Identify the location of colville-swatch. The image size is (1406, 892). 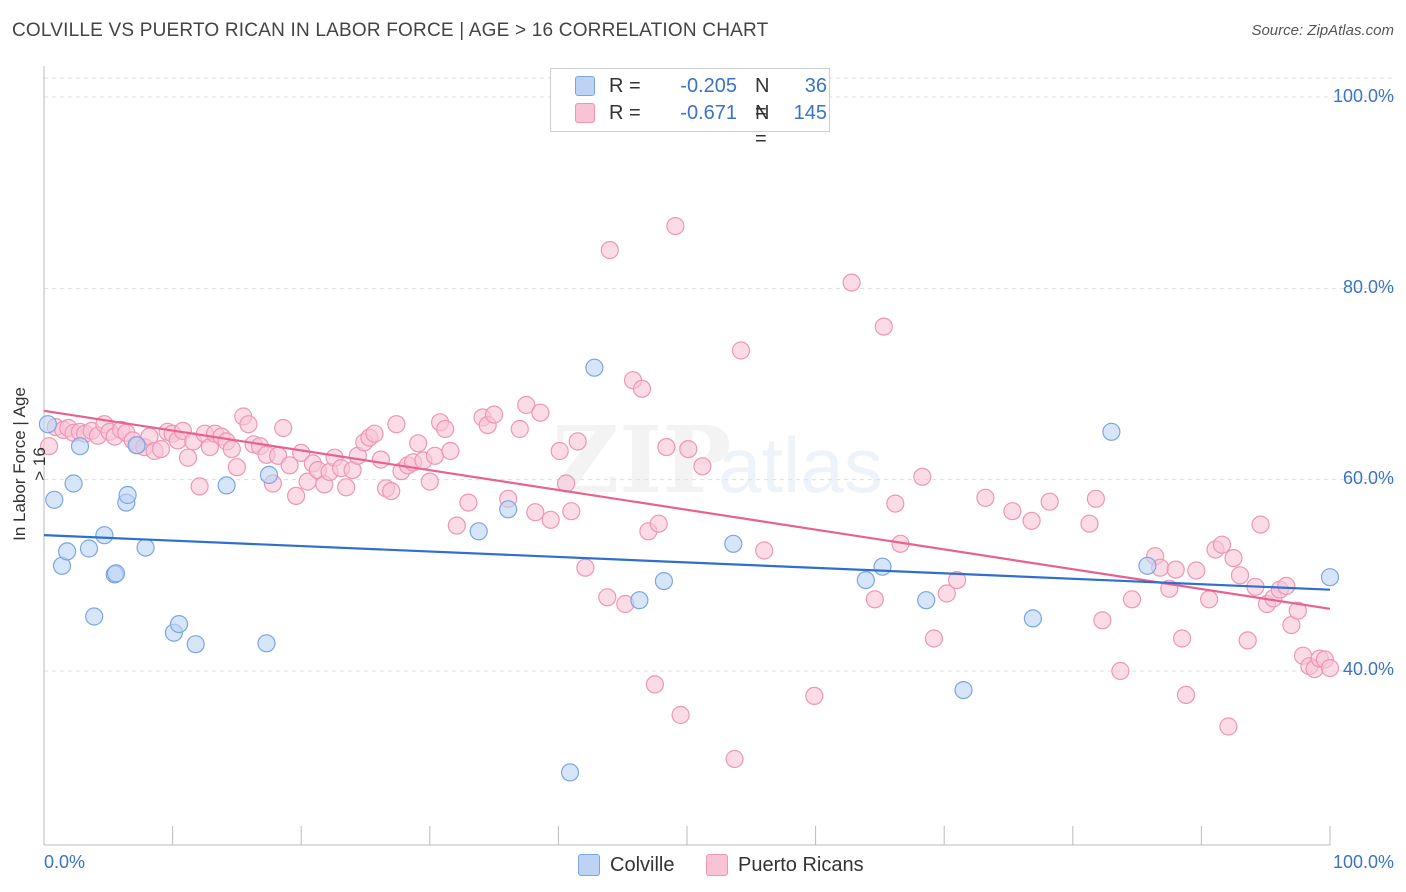
(585, 86).